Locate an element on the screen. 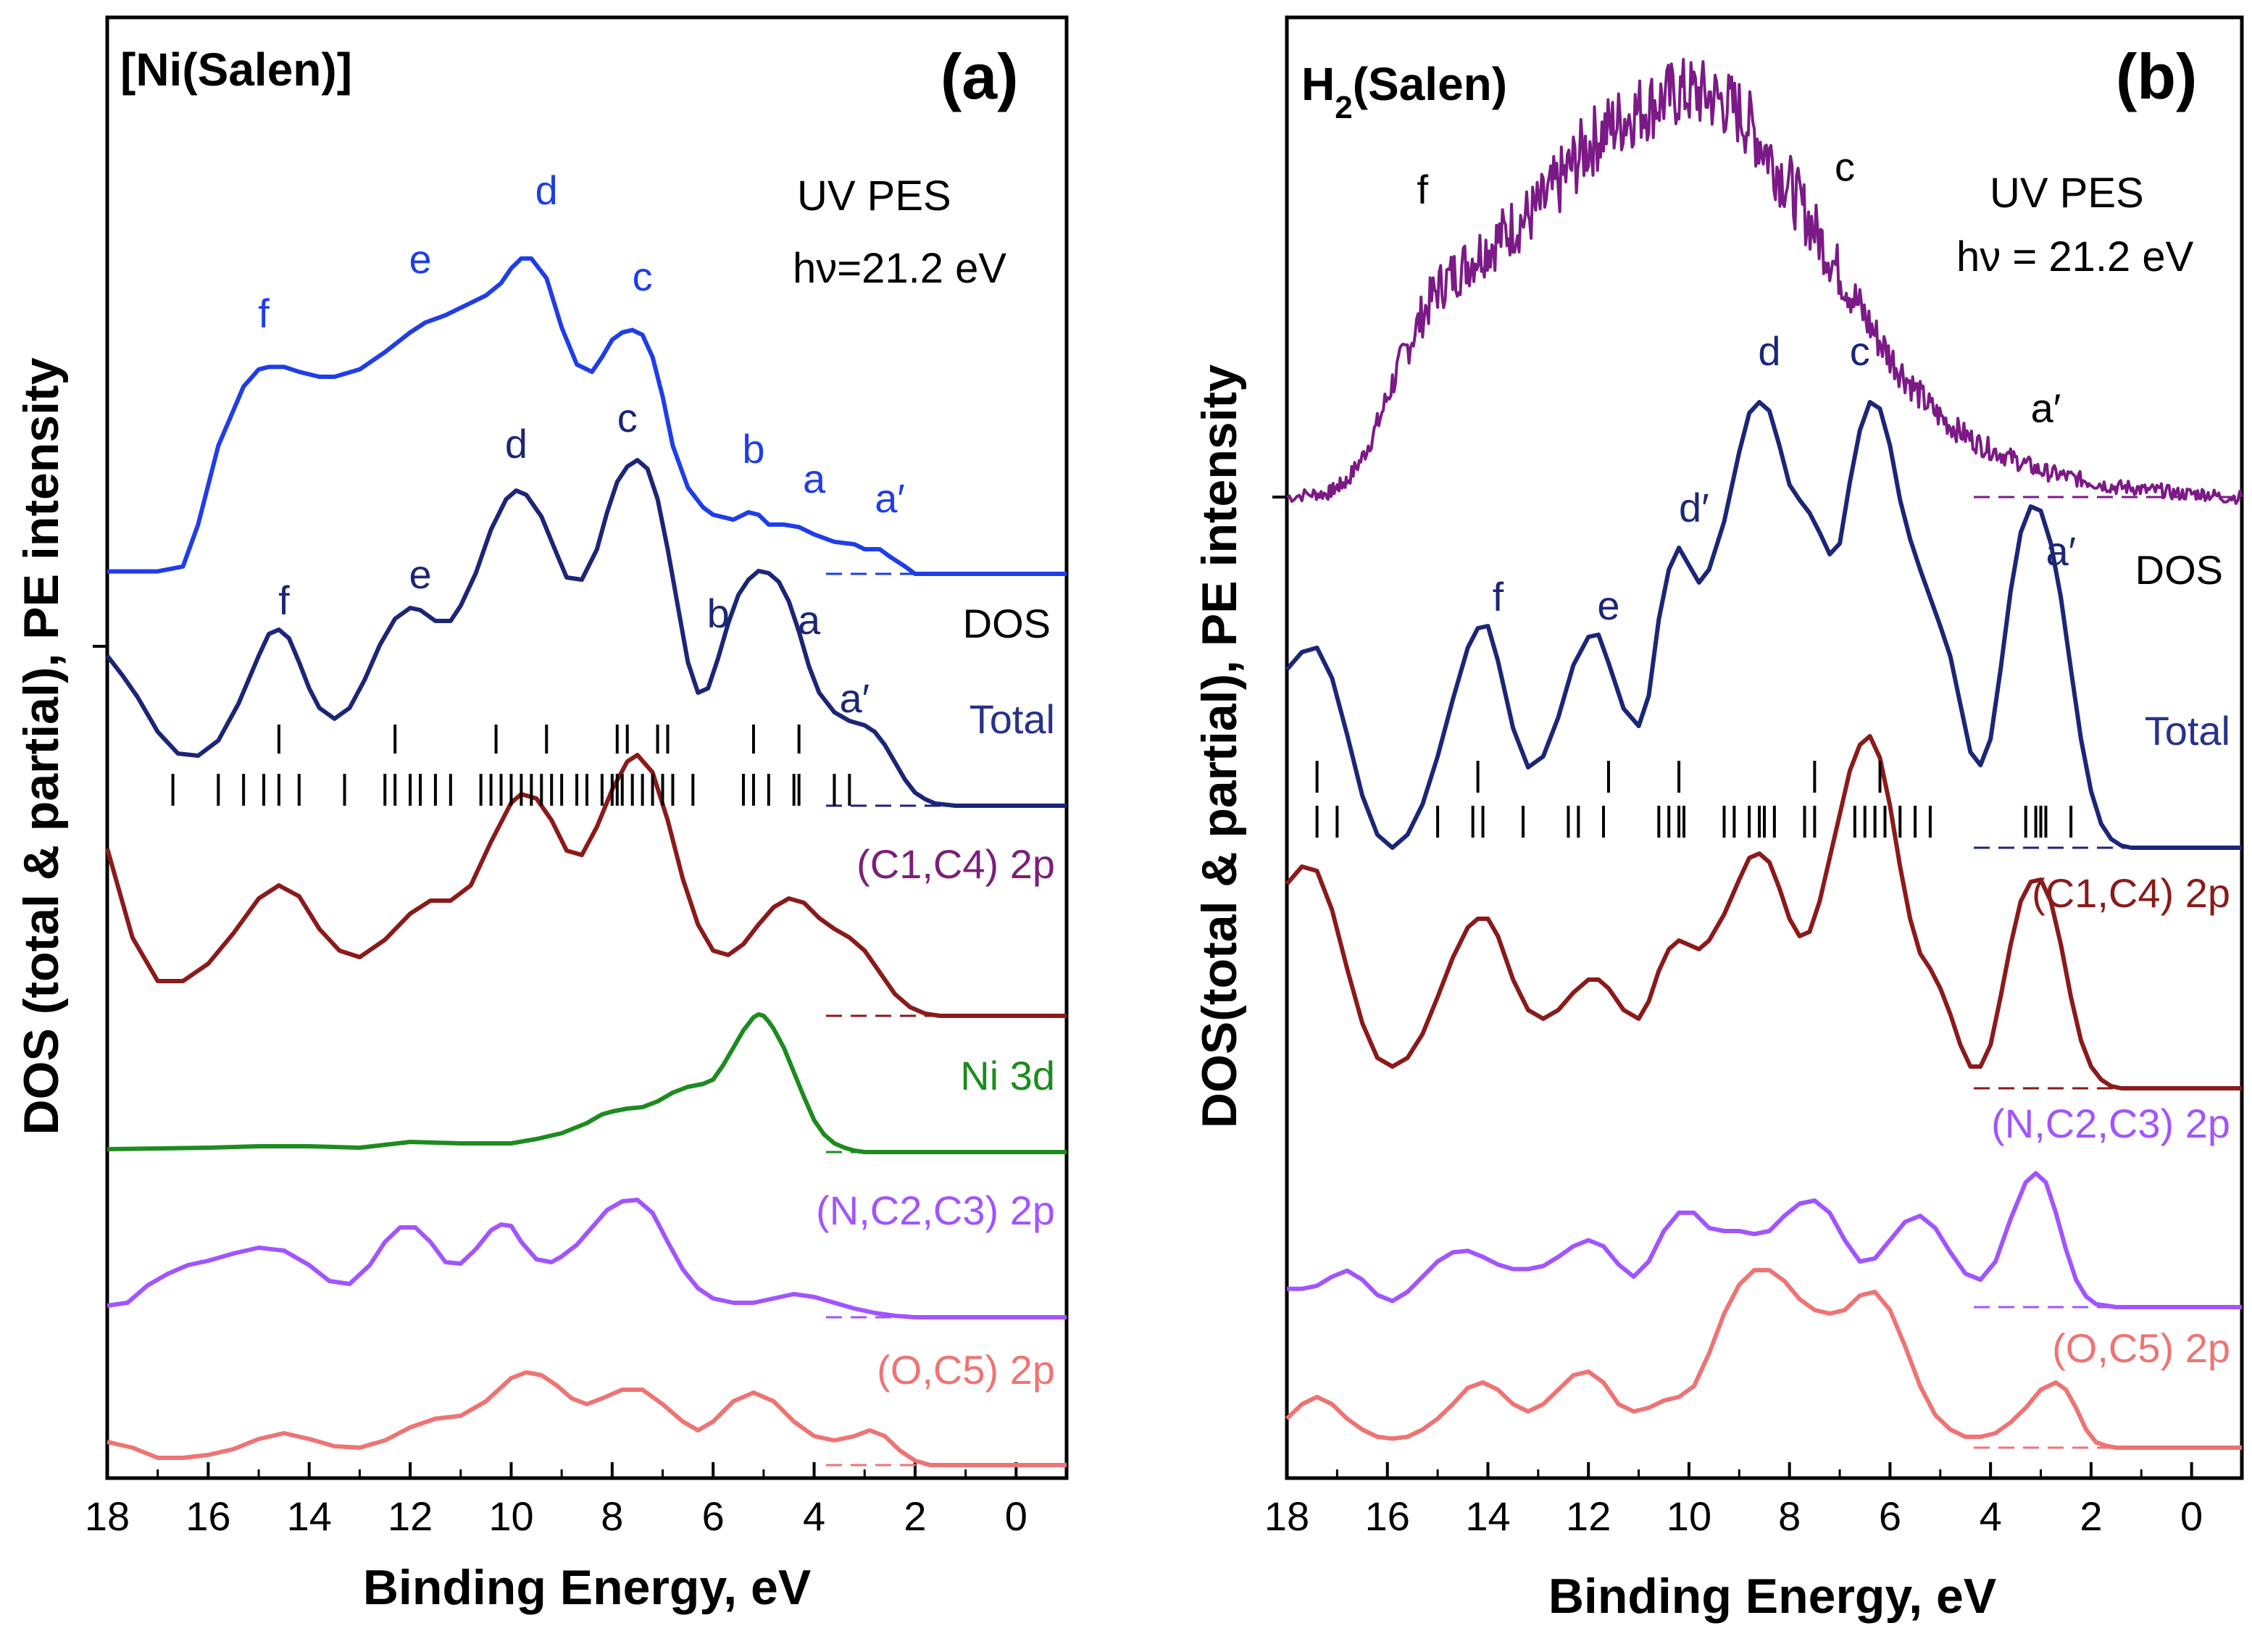 The height and width of the screenshot is (1652, 2252). x-tick-label-b: 10 is located at coordinates (1689, 1516).